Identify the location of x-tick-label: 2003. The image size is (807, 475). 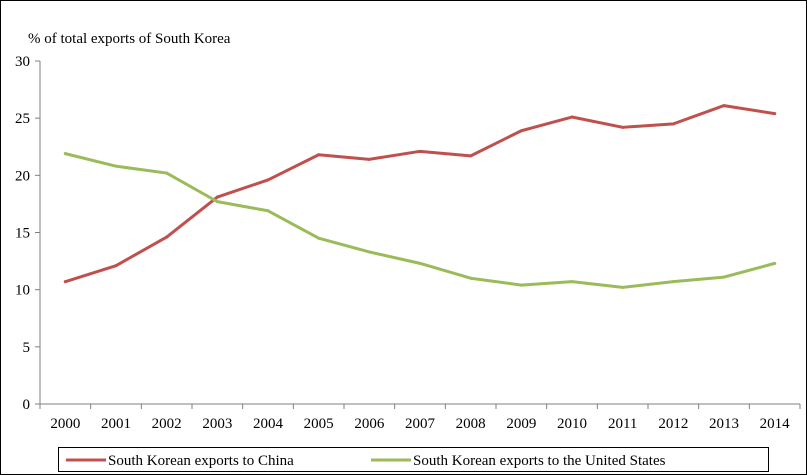
(217, 424).